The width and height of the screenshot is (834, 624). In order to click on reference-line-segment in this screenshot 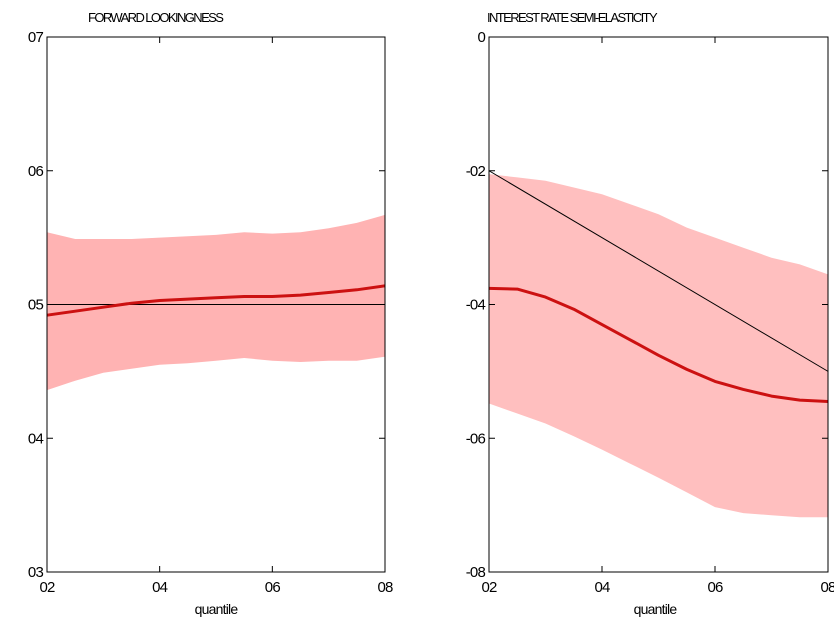, I will do `click(658, 271)`.